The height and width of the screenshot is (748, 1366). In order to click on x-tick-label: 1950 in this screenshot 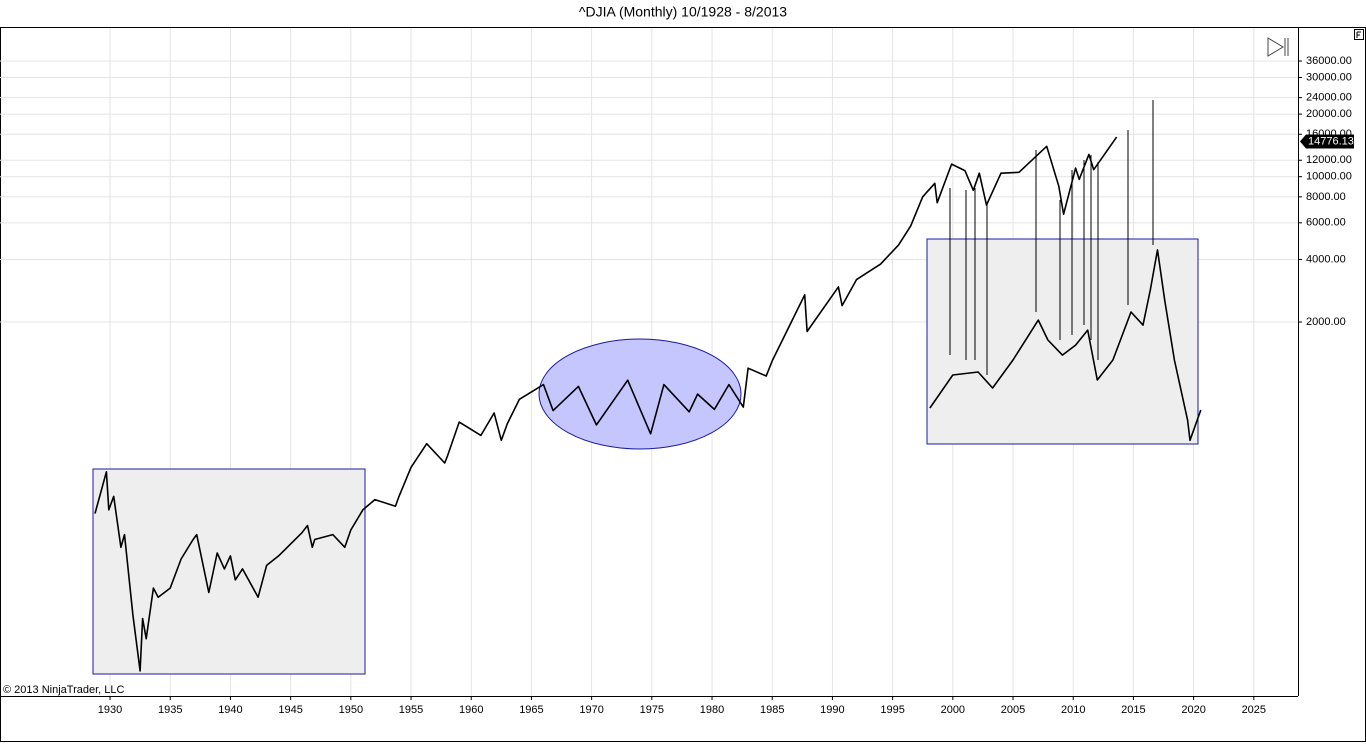, I will do `click(351, 710)`.